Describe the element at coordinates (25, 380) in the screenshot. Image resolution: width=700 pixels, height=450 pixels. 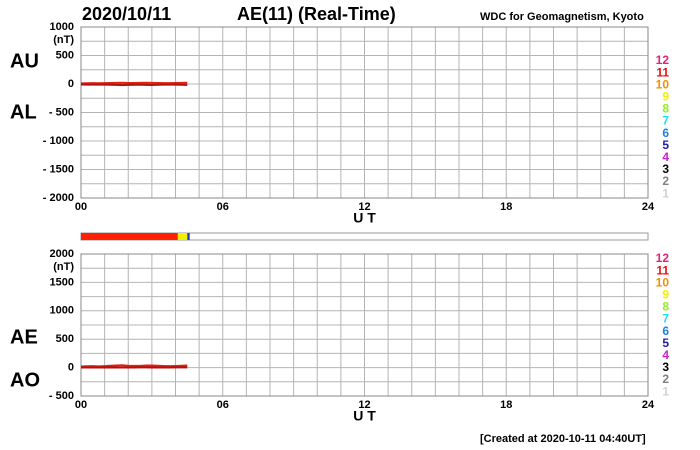
I see `series-label: AO` at that location.